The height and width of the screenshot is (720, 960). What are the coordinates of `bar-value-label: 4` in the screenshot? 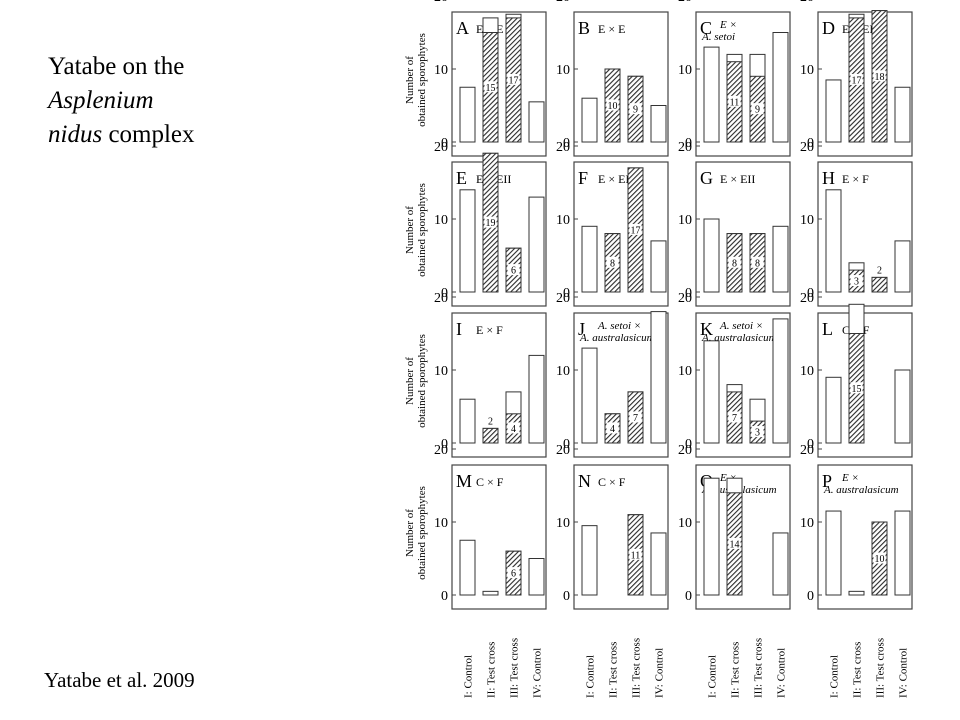 It's located at (513, 429).